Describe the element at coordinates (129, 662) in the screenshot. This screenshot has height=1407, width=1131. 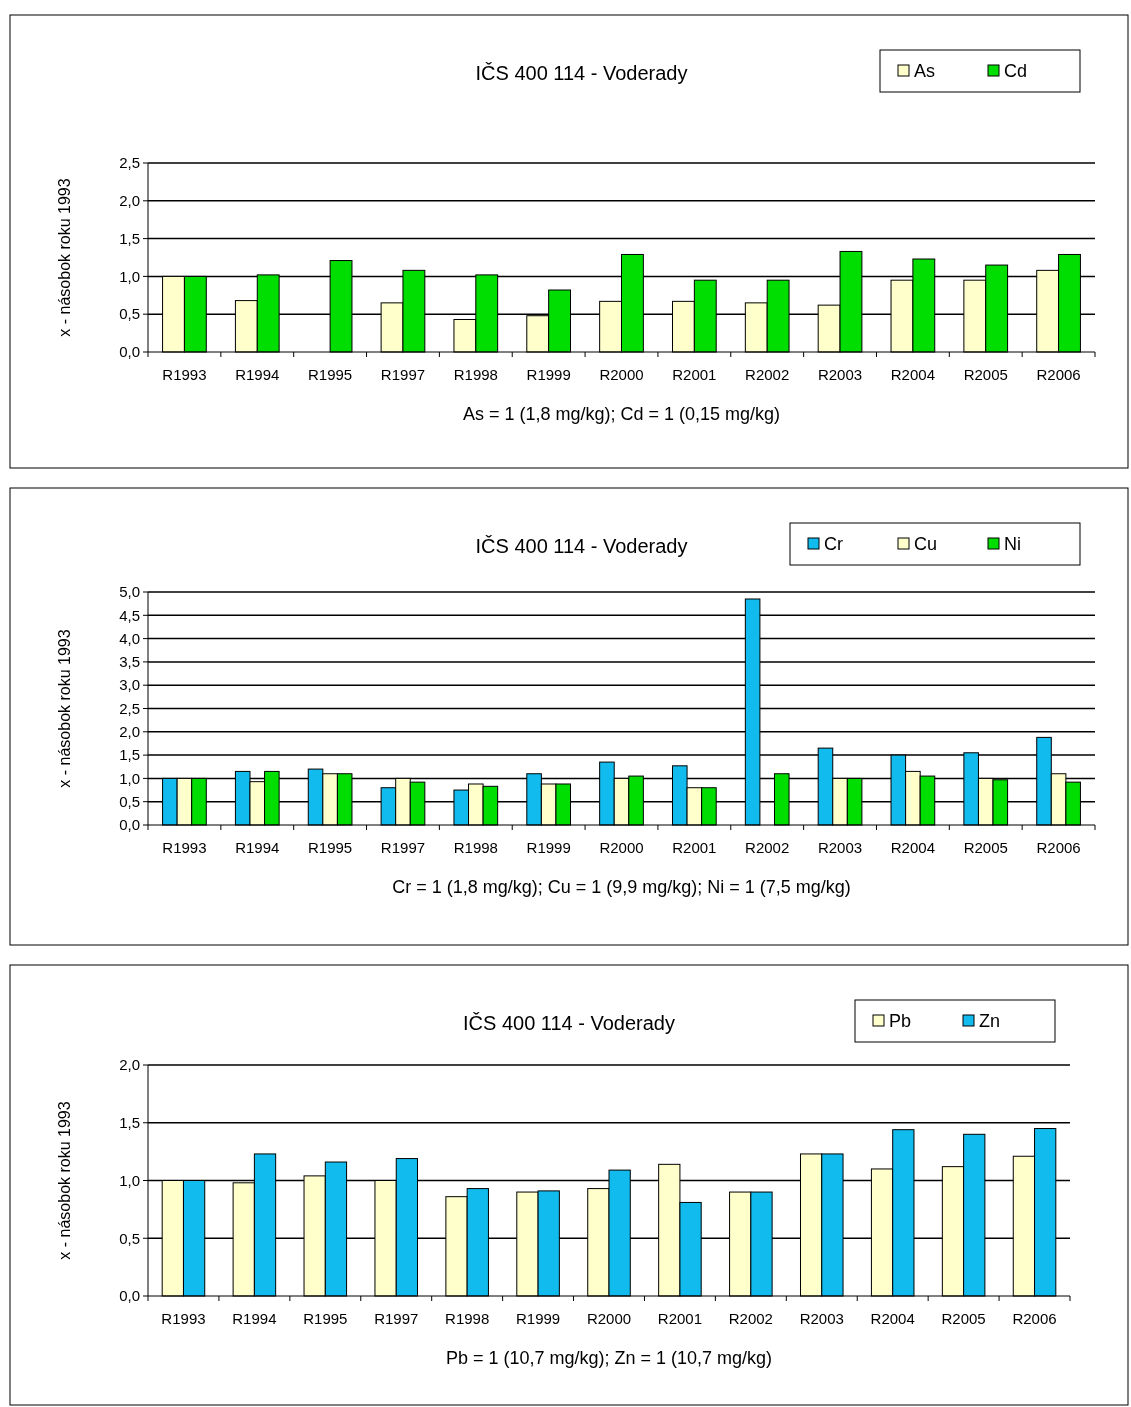
I see `y-tick-label: 3,5` at that location.